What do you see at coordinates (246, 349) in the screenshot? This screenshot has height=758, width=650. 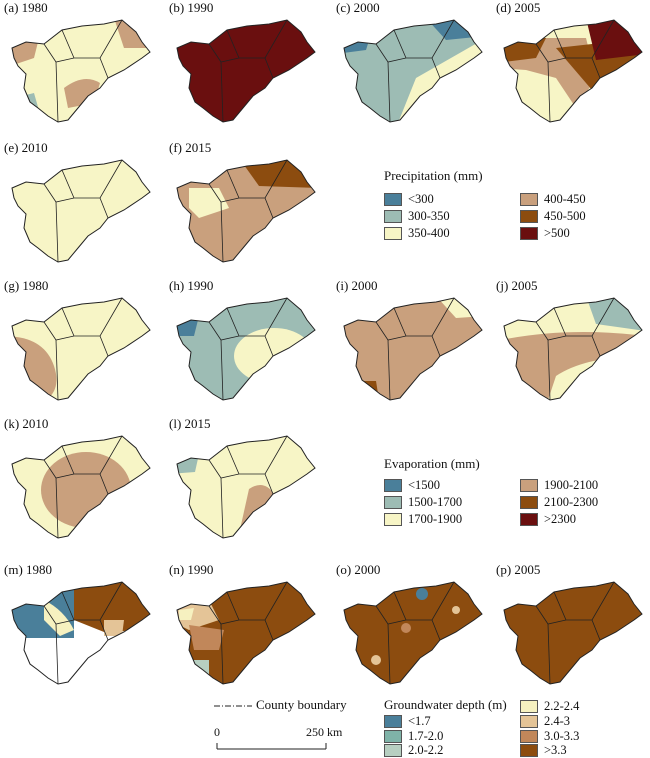 I see `map-h` at bounding box center [246, 349].